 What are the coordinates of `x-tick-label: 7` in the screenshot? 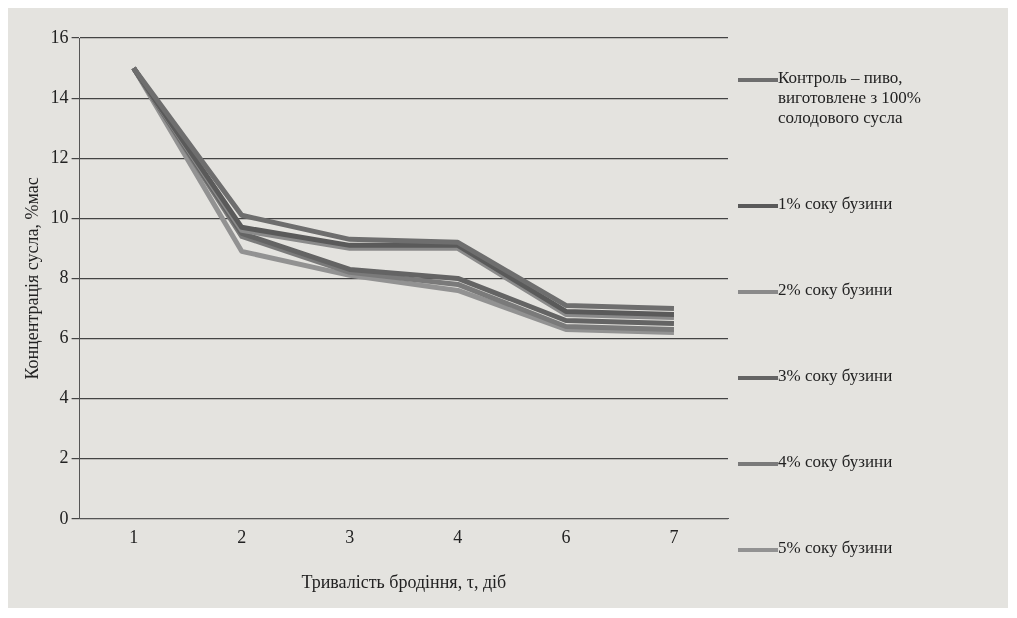 It's located at (674, 537).